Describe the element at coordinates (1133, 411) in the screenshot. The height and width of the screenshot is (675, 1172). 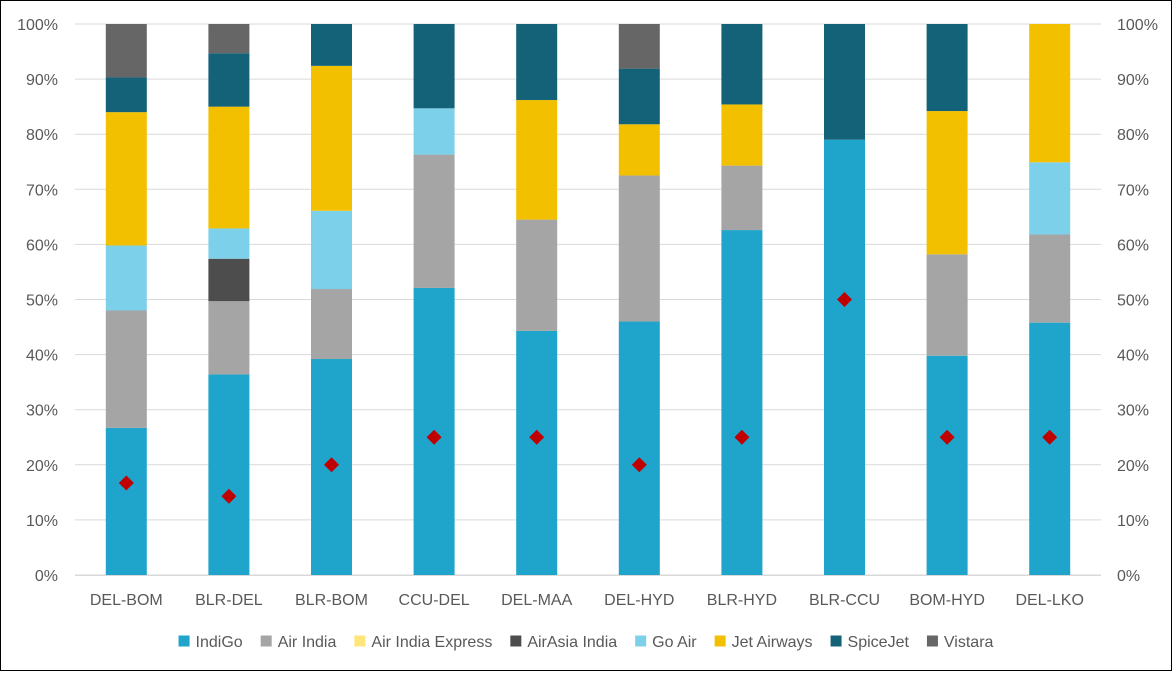
I see `secondary-y-tick-label: 30%` at that location.